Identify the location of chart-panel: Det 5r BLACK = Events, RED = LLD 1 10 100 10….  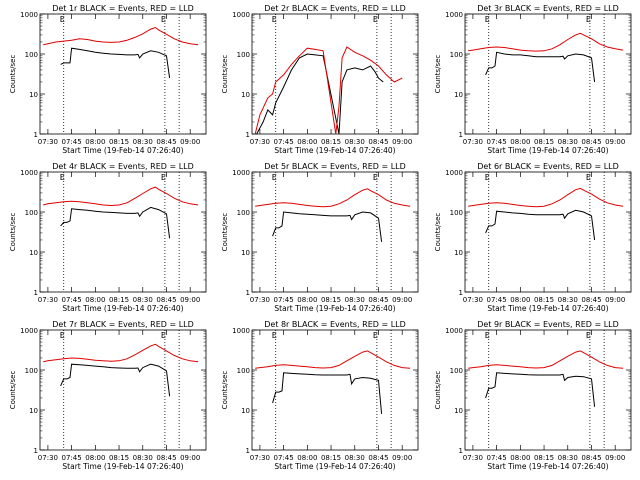
(320, 237).